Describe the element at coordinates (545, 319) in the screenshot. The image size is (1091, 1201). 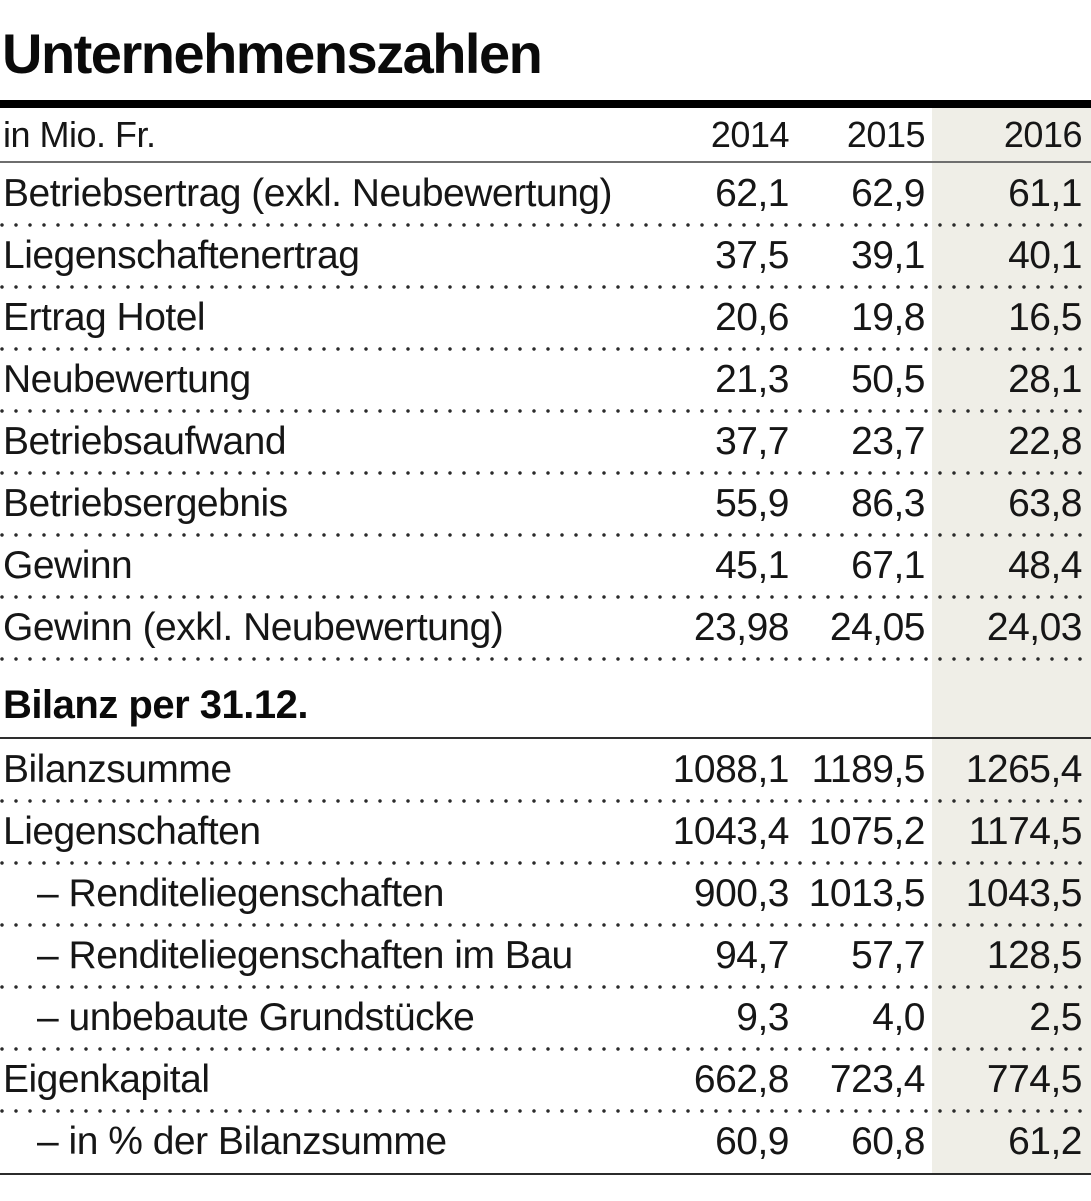
I see `table-row: Ertrag Hotel 20,6 19,8 16,5` at that location.